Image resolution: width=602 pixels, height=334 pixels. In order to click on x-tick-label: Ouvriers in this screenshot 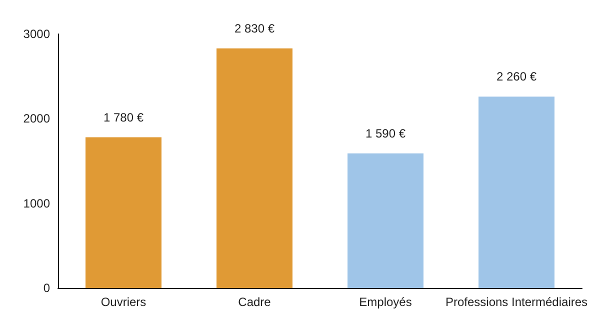, I will do `click(123, 302)`.